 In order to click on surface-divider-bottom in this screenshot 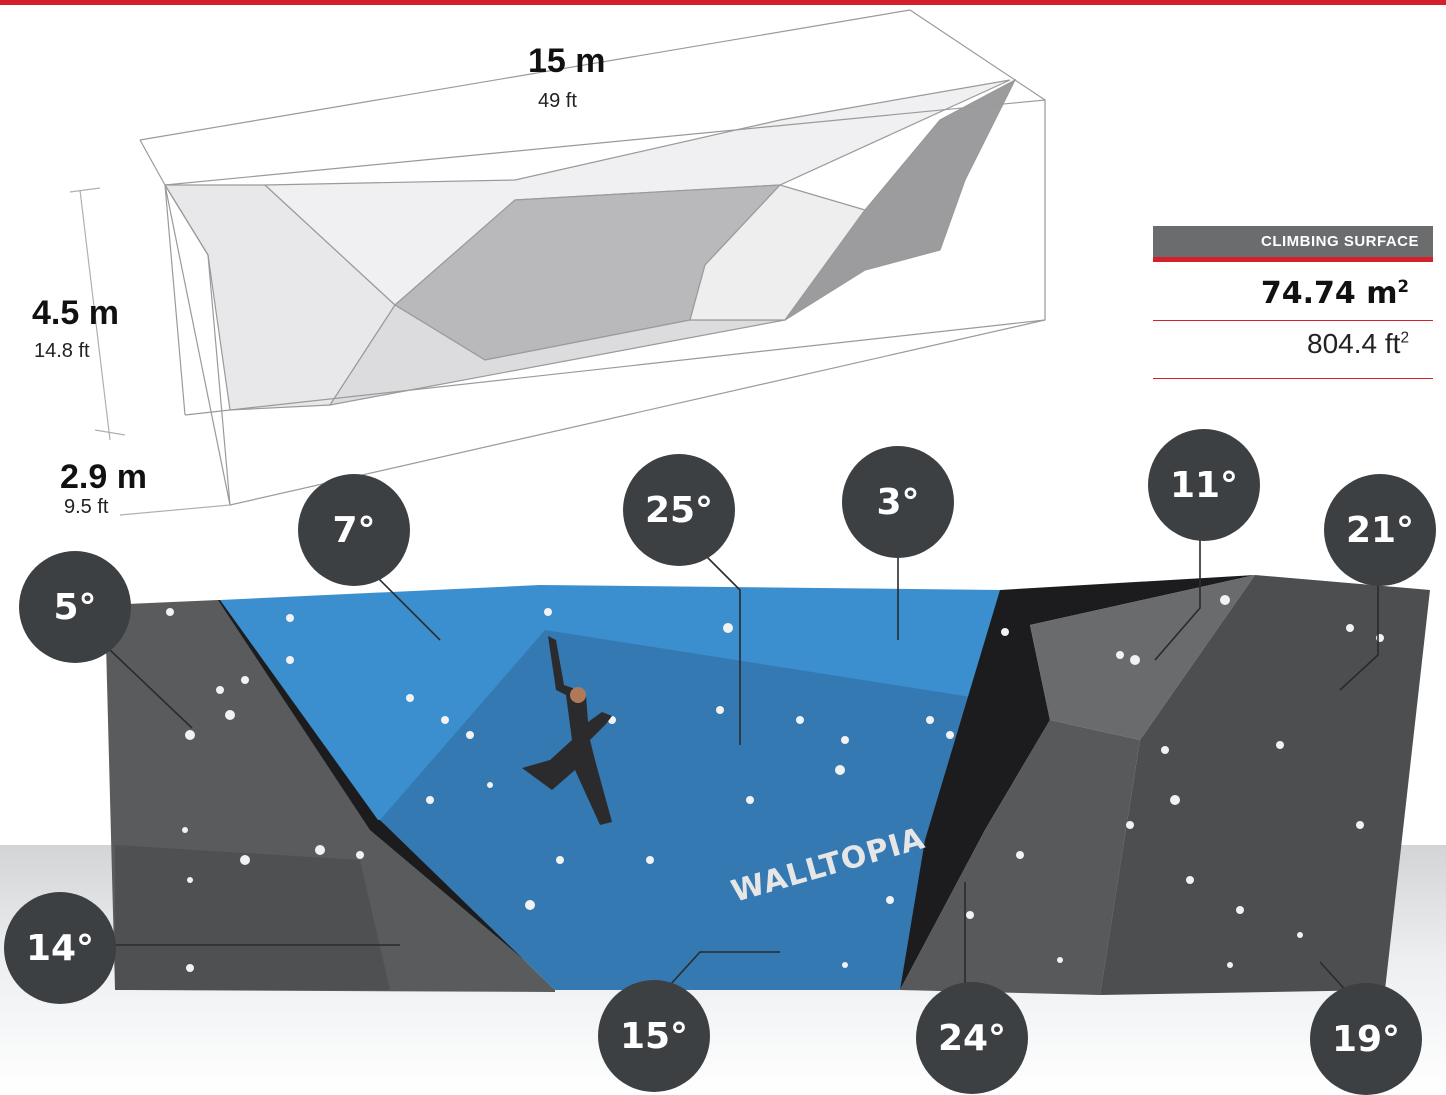, I will do `click(1293, 378)`.